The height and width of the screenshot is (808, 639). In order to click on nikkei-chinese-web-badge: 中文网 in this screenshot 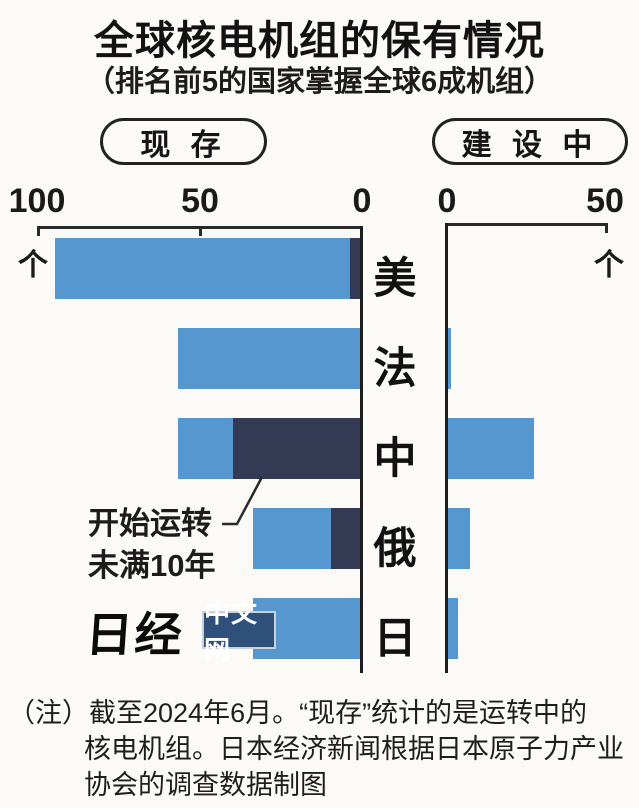, I will do `click(239, 631)`.